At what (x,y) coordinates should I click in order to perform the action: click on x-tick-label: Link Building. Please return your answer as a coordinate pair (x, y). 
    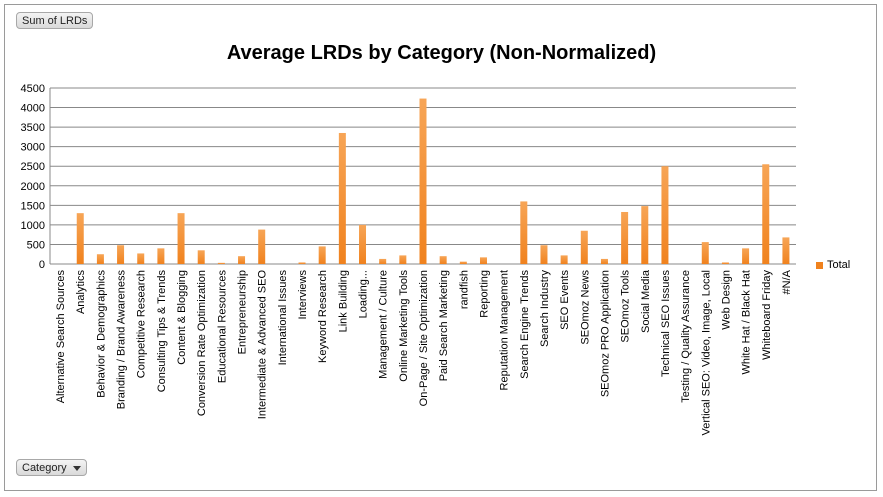
    Looking at the image, I should click on (343, 301).